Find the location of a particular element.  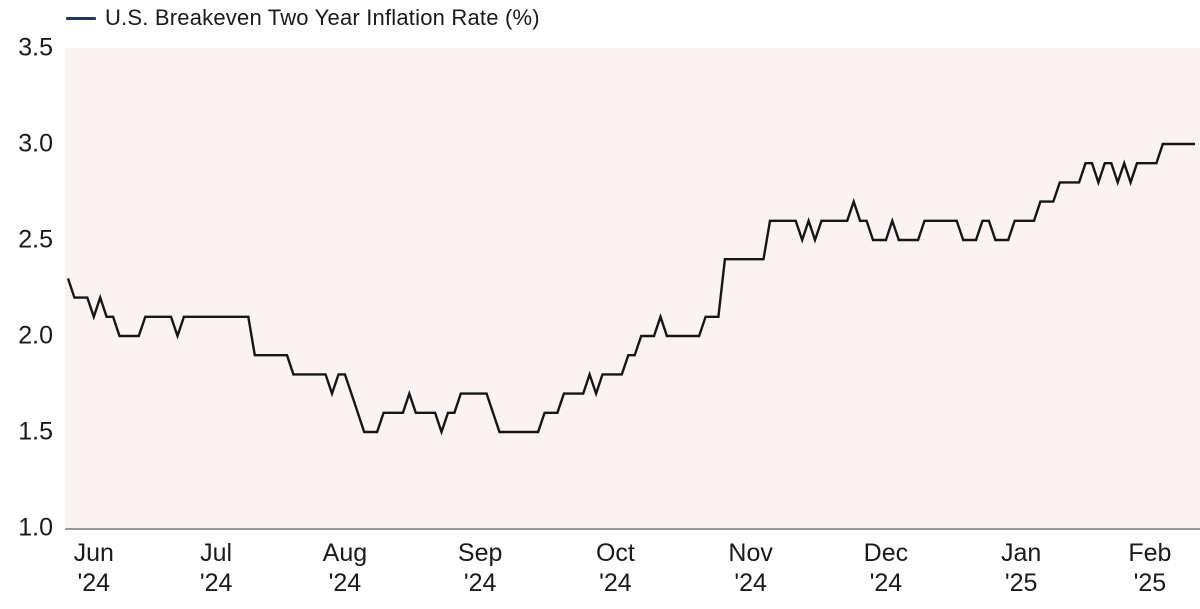

x-tick-label: Jul '24 is located at coordinates (216, 568).